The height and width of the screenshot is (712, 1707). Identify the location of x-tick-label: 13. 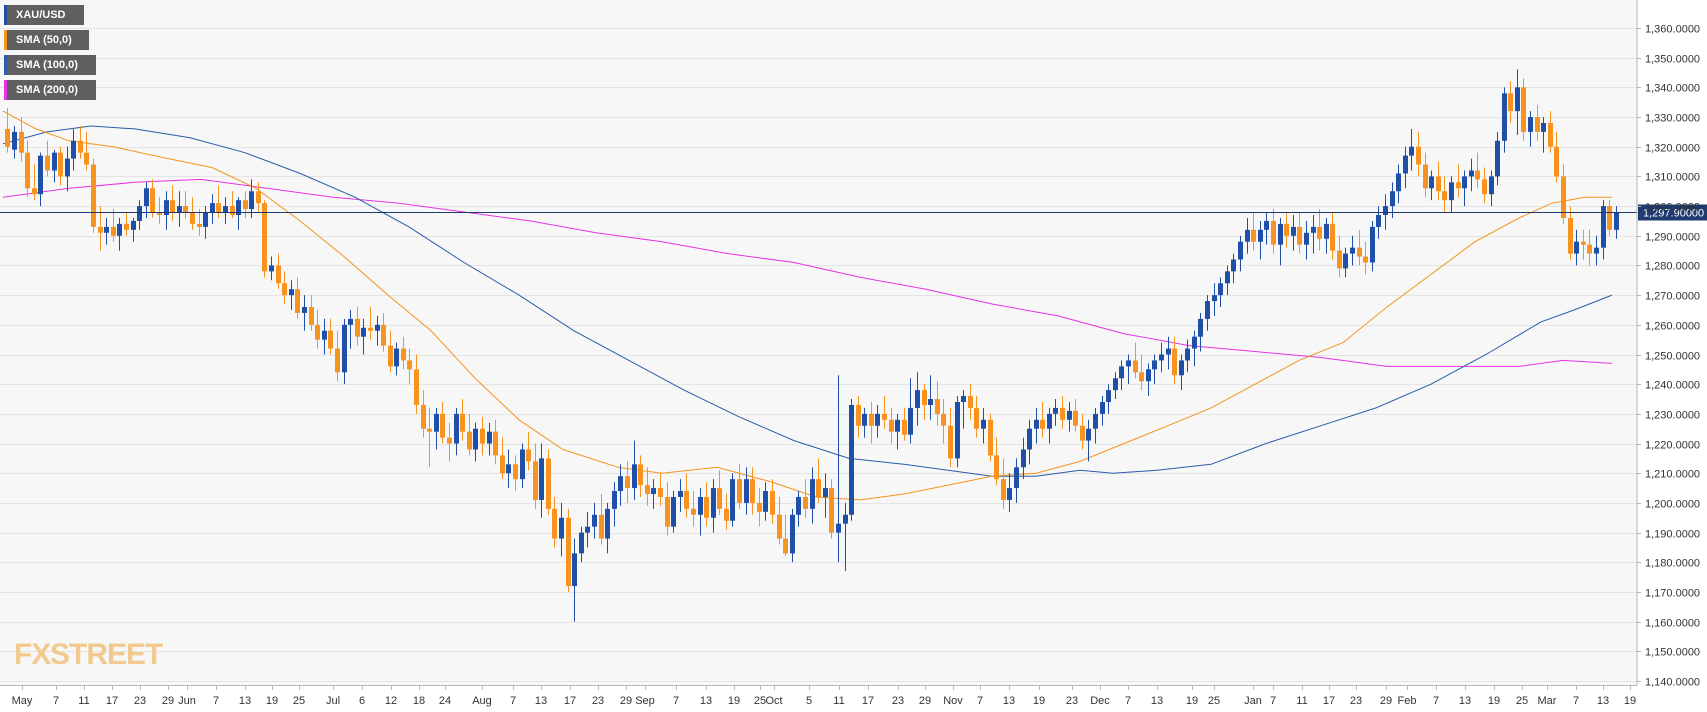
(706, 701).